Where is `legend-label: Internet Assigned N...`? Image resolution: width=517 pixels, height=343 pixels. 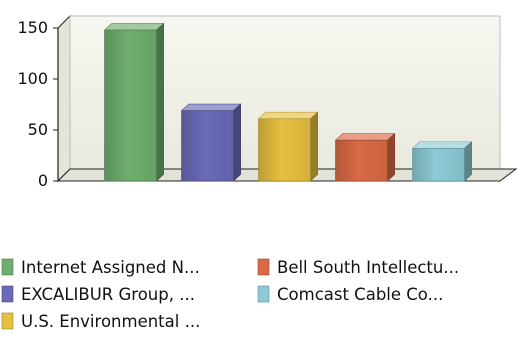
legend-label: Internet Assigned N... is located at coordinates (110, 267).